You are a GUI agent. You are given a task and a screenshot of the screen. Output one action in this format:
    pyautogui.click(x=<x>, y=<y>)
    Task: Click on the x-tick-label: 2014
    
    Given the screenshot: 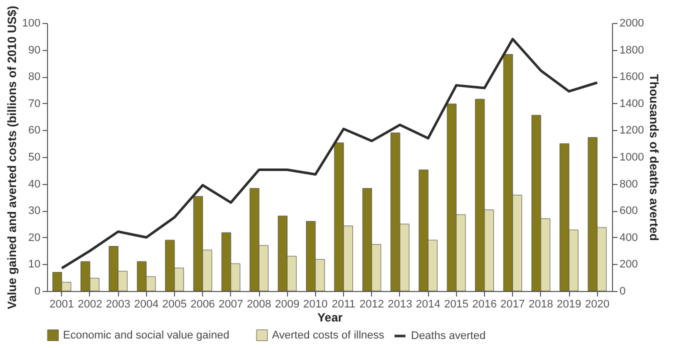 What is the action you would take?
    pyautogui.click(x=428, y=304)
    